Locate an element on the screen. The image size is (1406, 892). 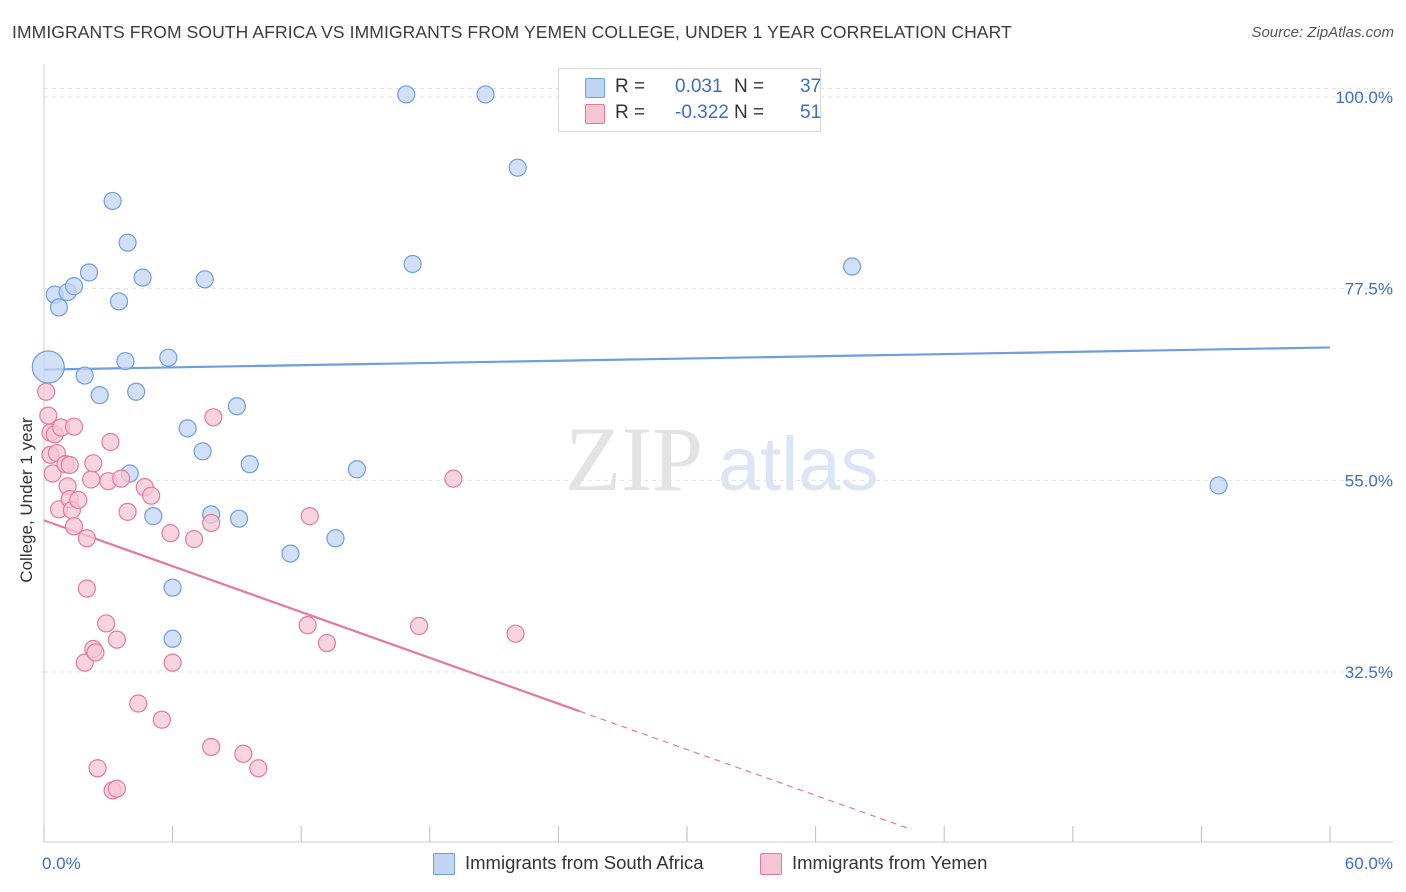
y-tick-label: 32.5% is located at coordinates (1369, 672).